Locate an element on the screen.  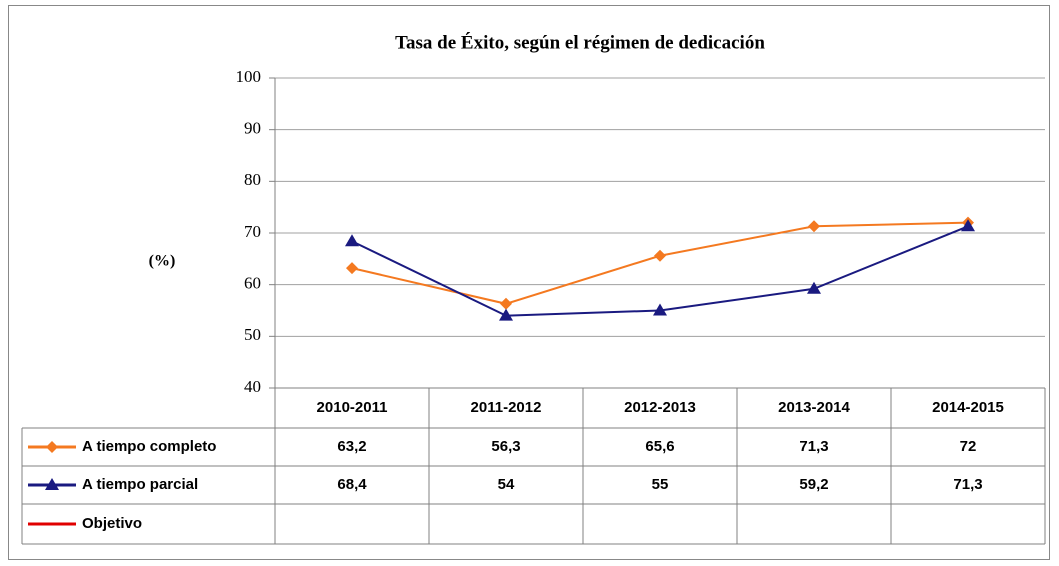
legend-label: A tiempo completo is located at coordinates (149, 446).